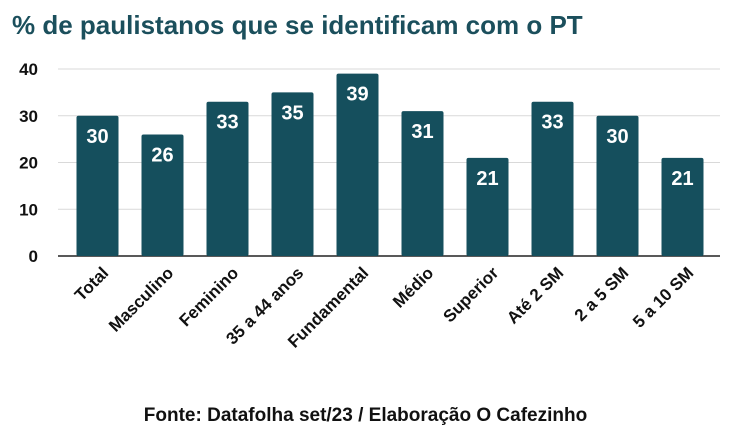 The image size is (731, 438). What do you see at coordinates (535, 295) in the screenshot?
I see `x-tick-label: Até 2 SM` at bounding box center [535, 295].